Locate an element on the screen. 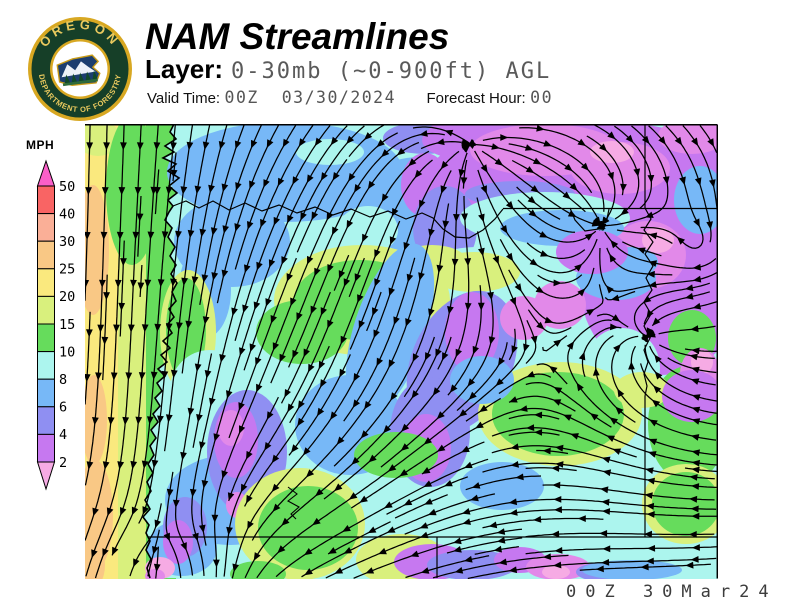 The height and width of the screenshot is (600, 800). layer-label: Layer: is located at coordinates (184, 69).